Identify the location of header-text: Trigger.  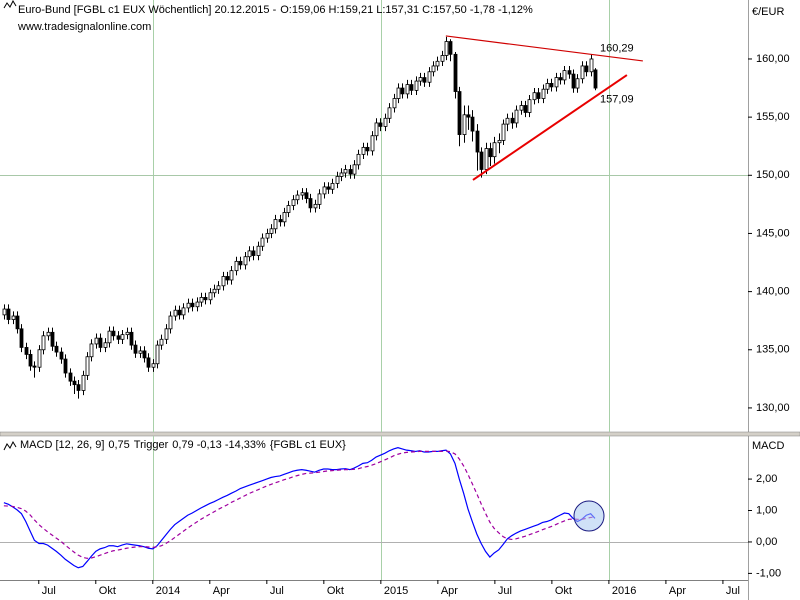
(151, 445).